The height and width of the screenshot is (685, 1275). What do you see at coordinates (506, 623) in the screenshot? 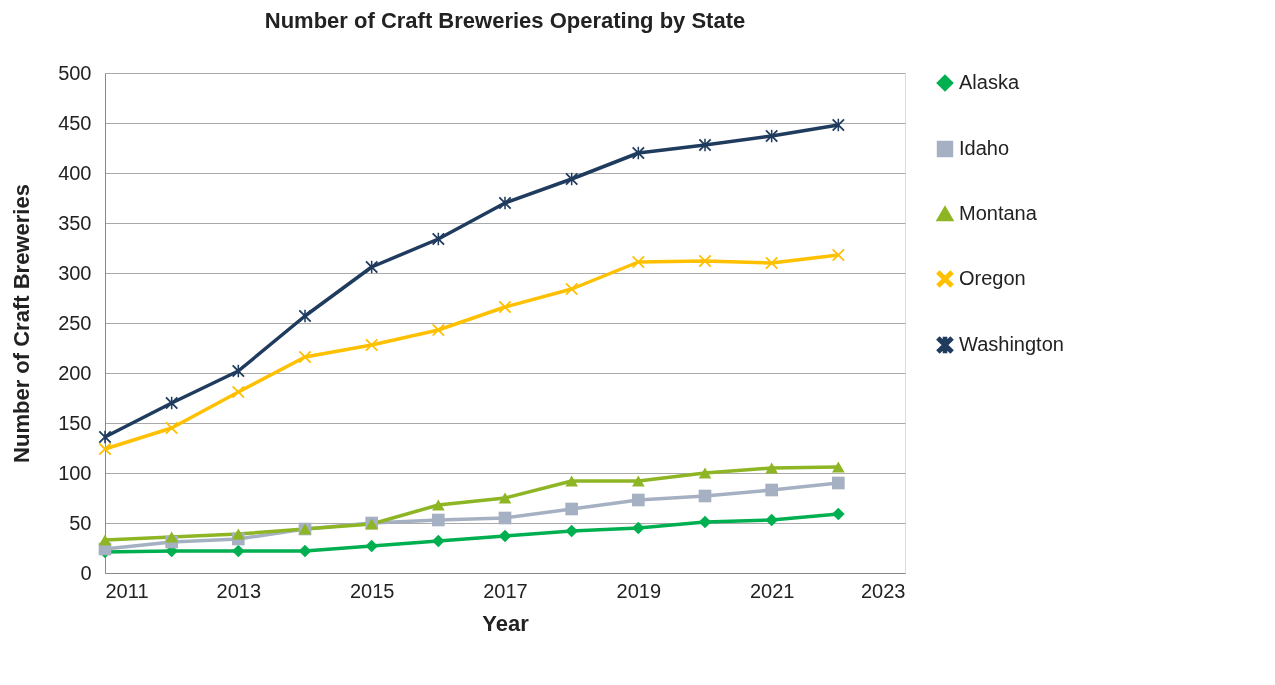
I see `x-axis-title: Year` at bounding box center [506, 623].